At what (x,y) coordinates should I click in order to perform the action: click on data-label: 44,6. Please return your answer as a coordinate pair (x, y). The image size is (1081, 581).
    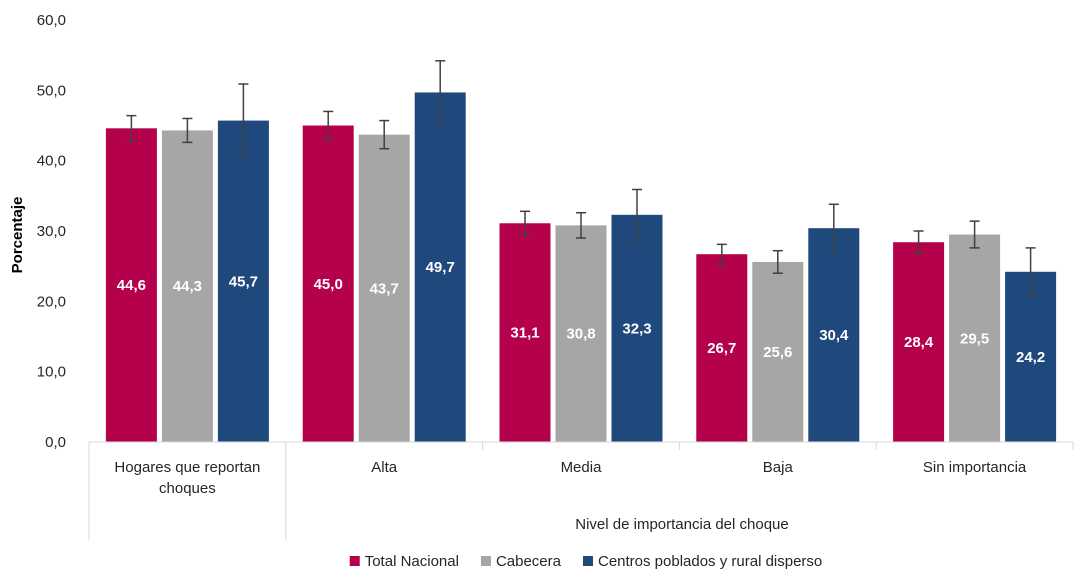
    Looking at the image, I should click on (131, 285).